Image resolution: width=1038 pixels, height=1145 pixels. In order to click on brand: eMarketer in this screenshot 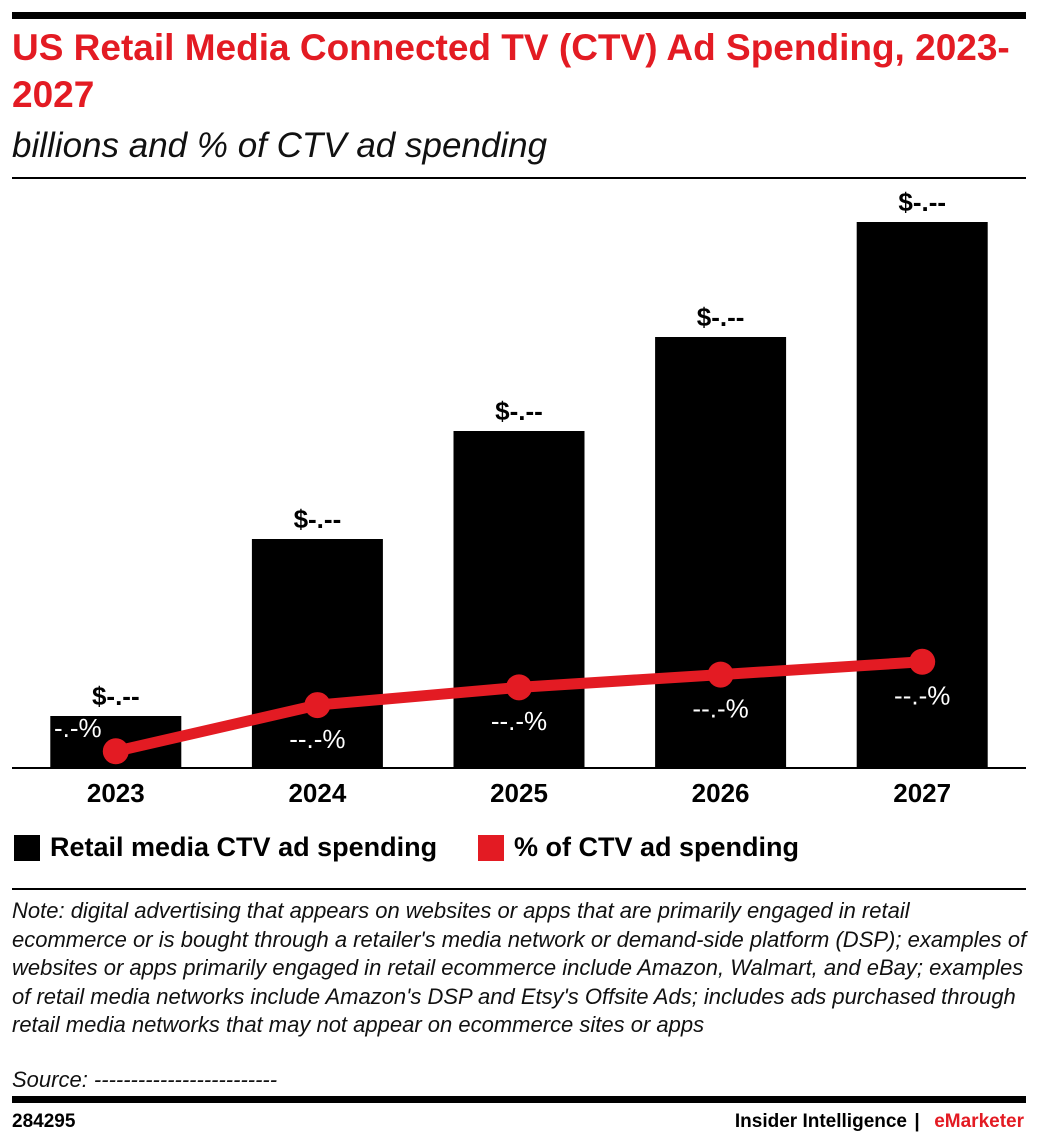, I will do `click(979, 1121)`.